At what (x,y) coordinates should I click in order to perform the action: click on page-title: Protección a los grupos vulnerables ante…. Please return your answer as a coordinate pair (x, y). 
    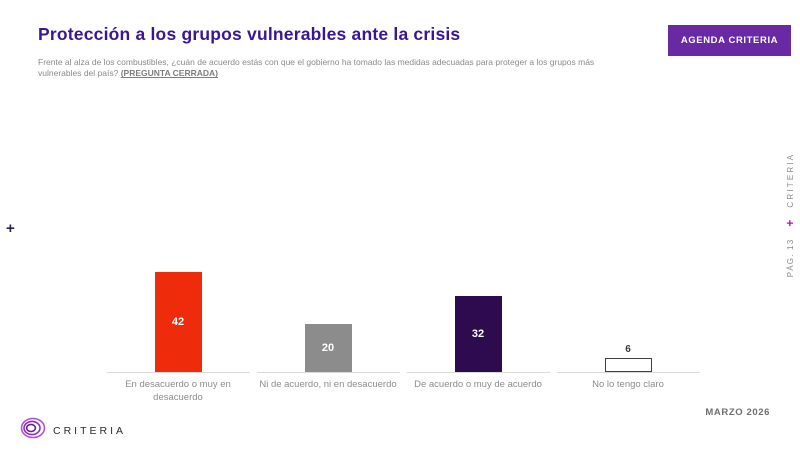
    Looking at the image, I should click on (249, 34).